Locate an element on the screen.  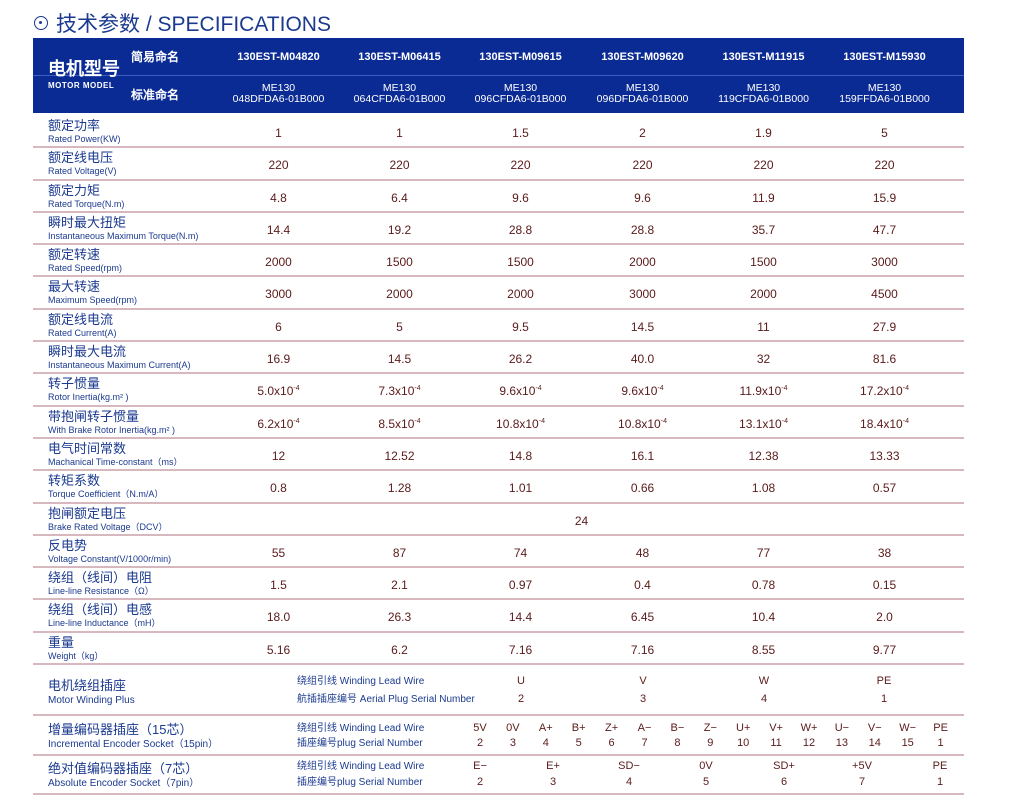
header-divider is located at coordinates (498, 75).